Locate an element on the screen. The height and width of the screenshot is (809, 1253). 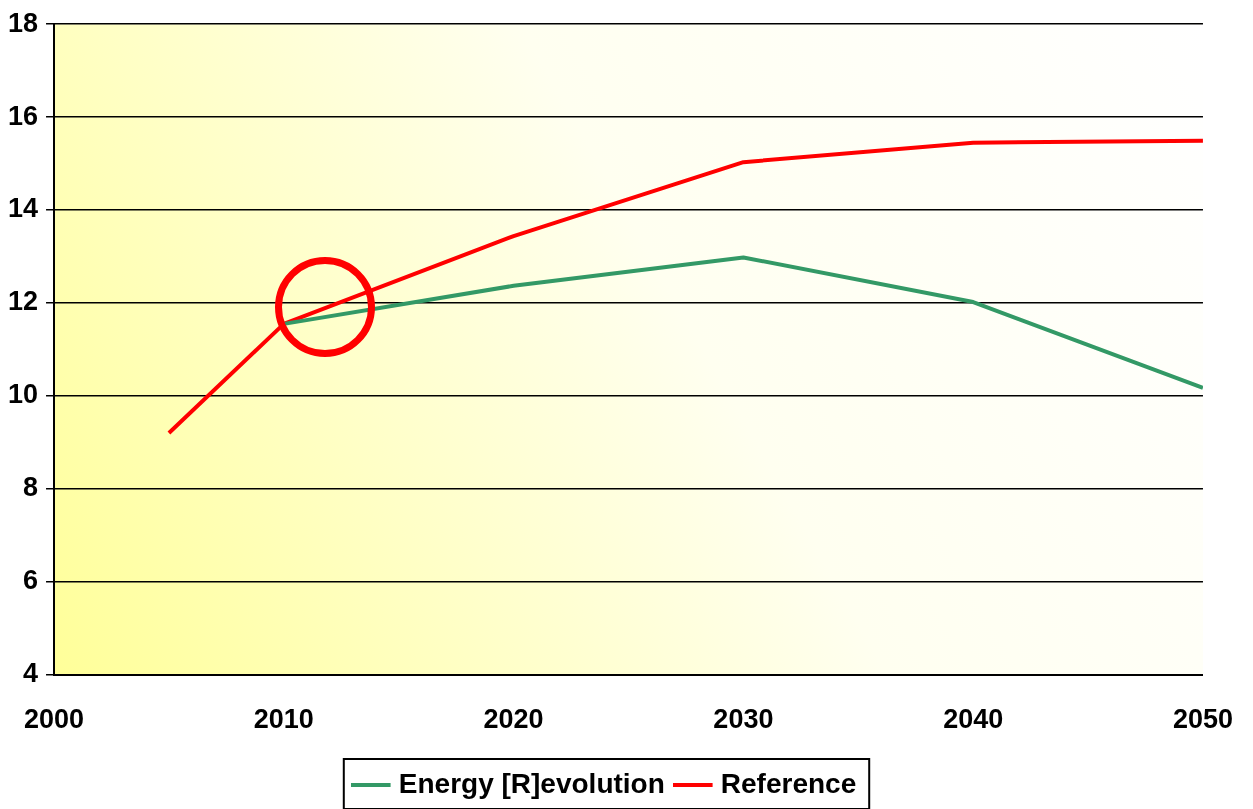
y-tick-label: 10 is located at coordinates (23, 394).